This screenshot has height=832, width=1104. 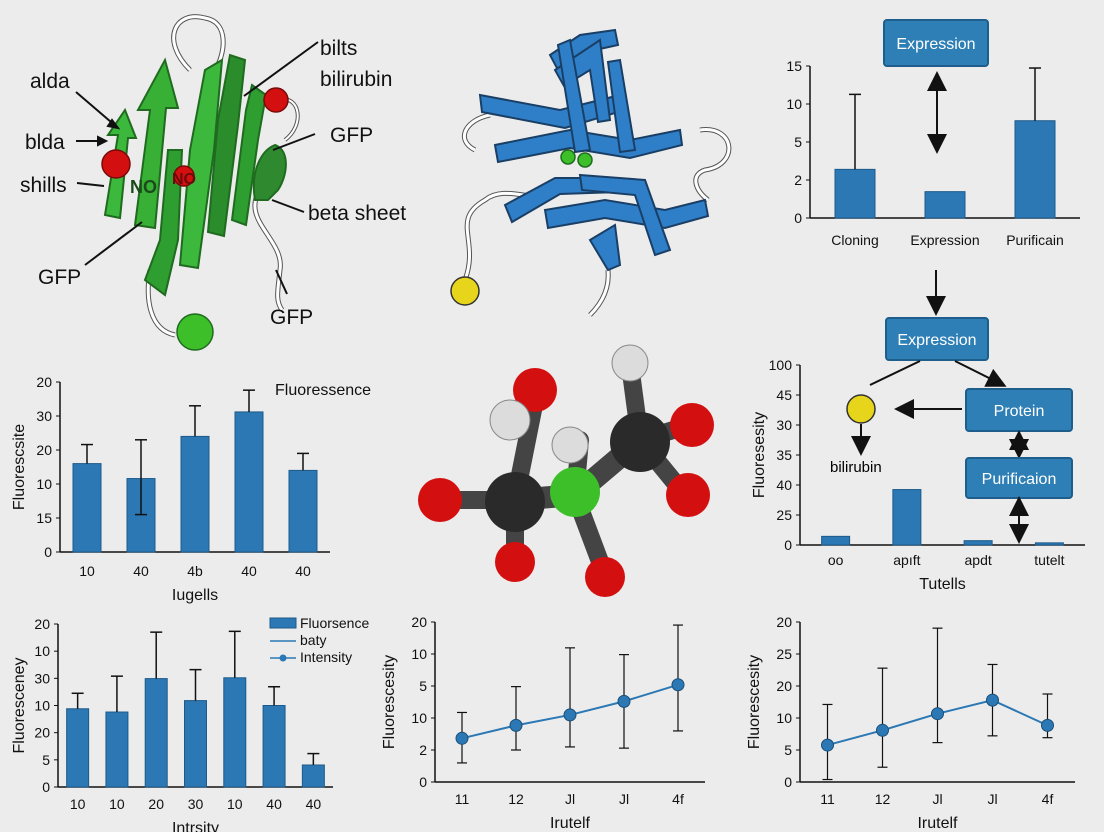 I want to click on box-expression-mid: Expression, so click(x=937, y=339).